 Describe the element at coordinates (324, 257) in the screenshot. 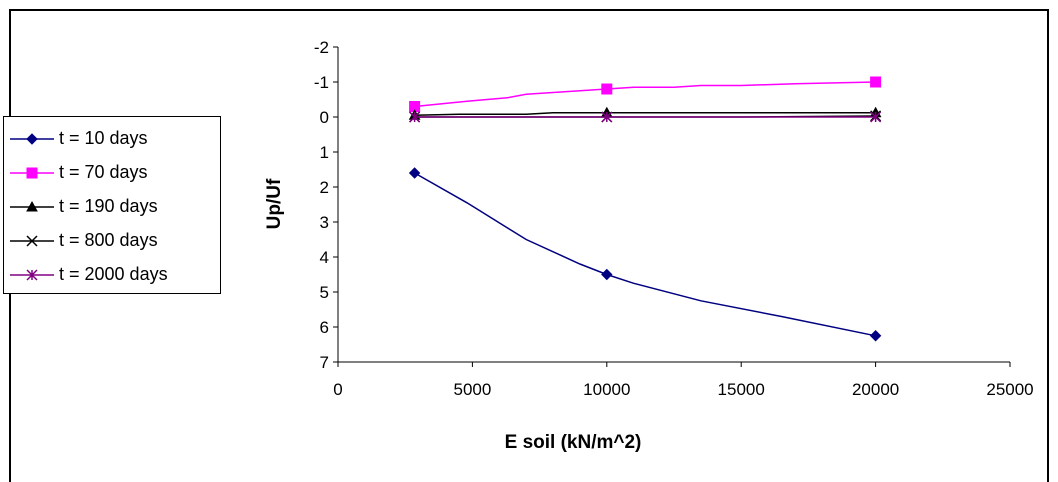

I see `y-tick-label: 4` at that location.